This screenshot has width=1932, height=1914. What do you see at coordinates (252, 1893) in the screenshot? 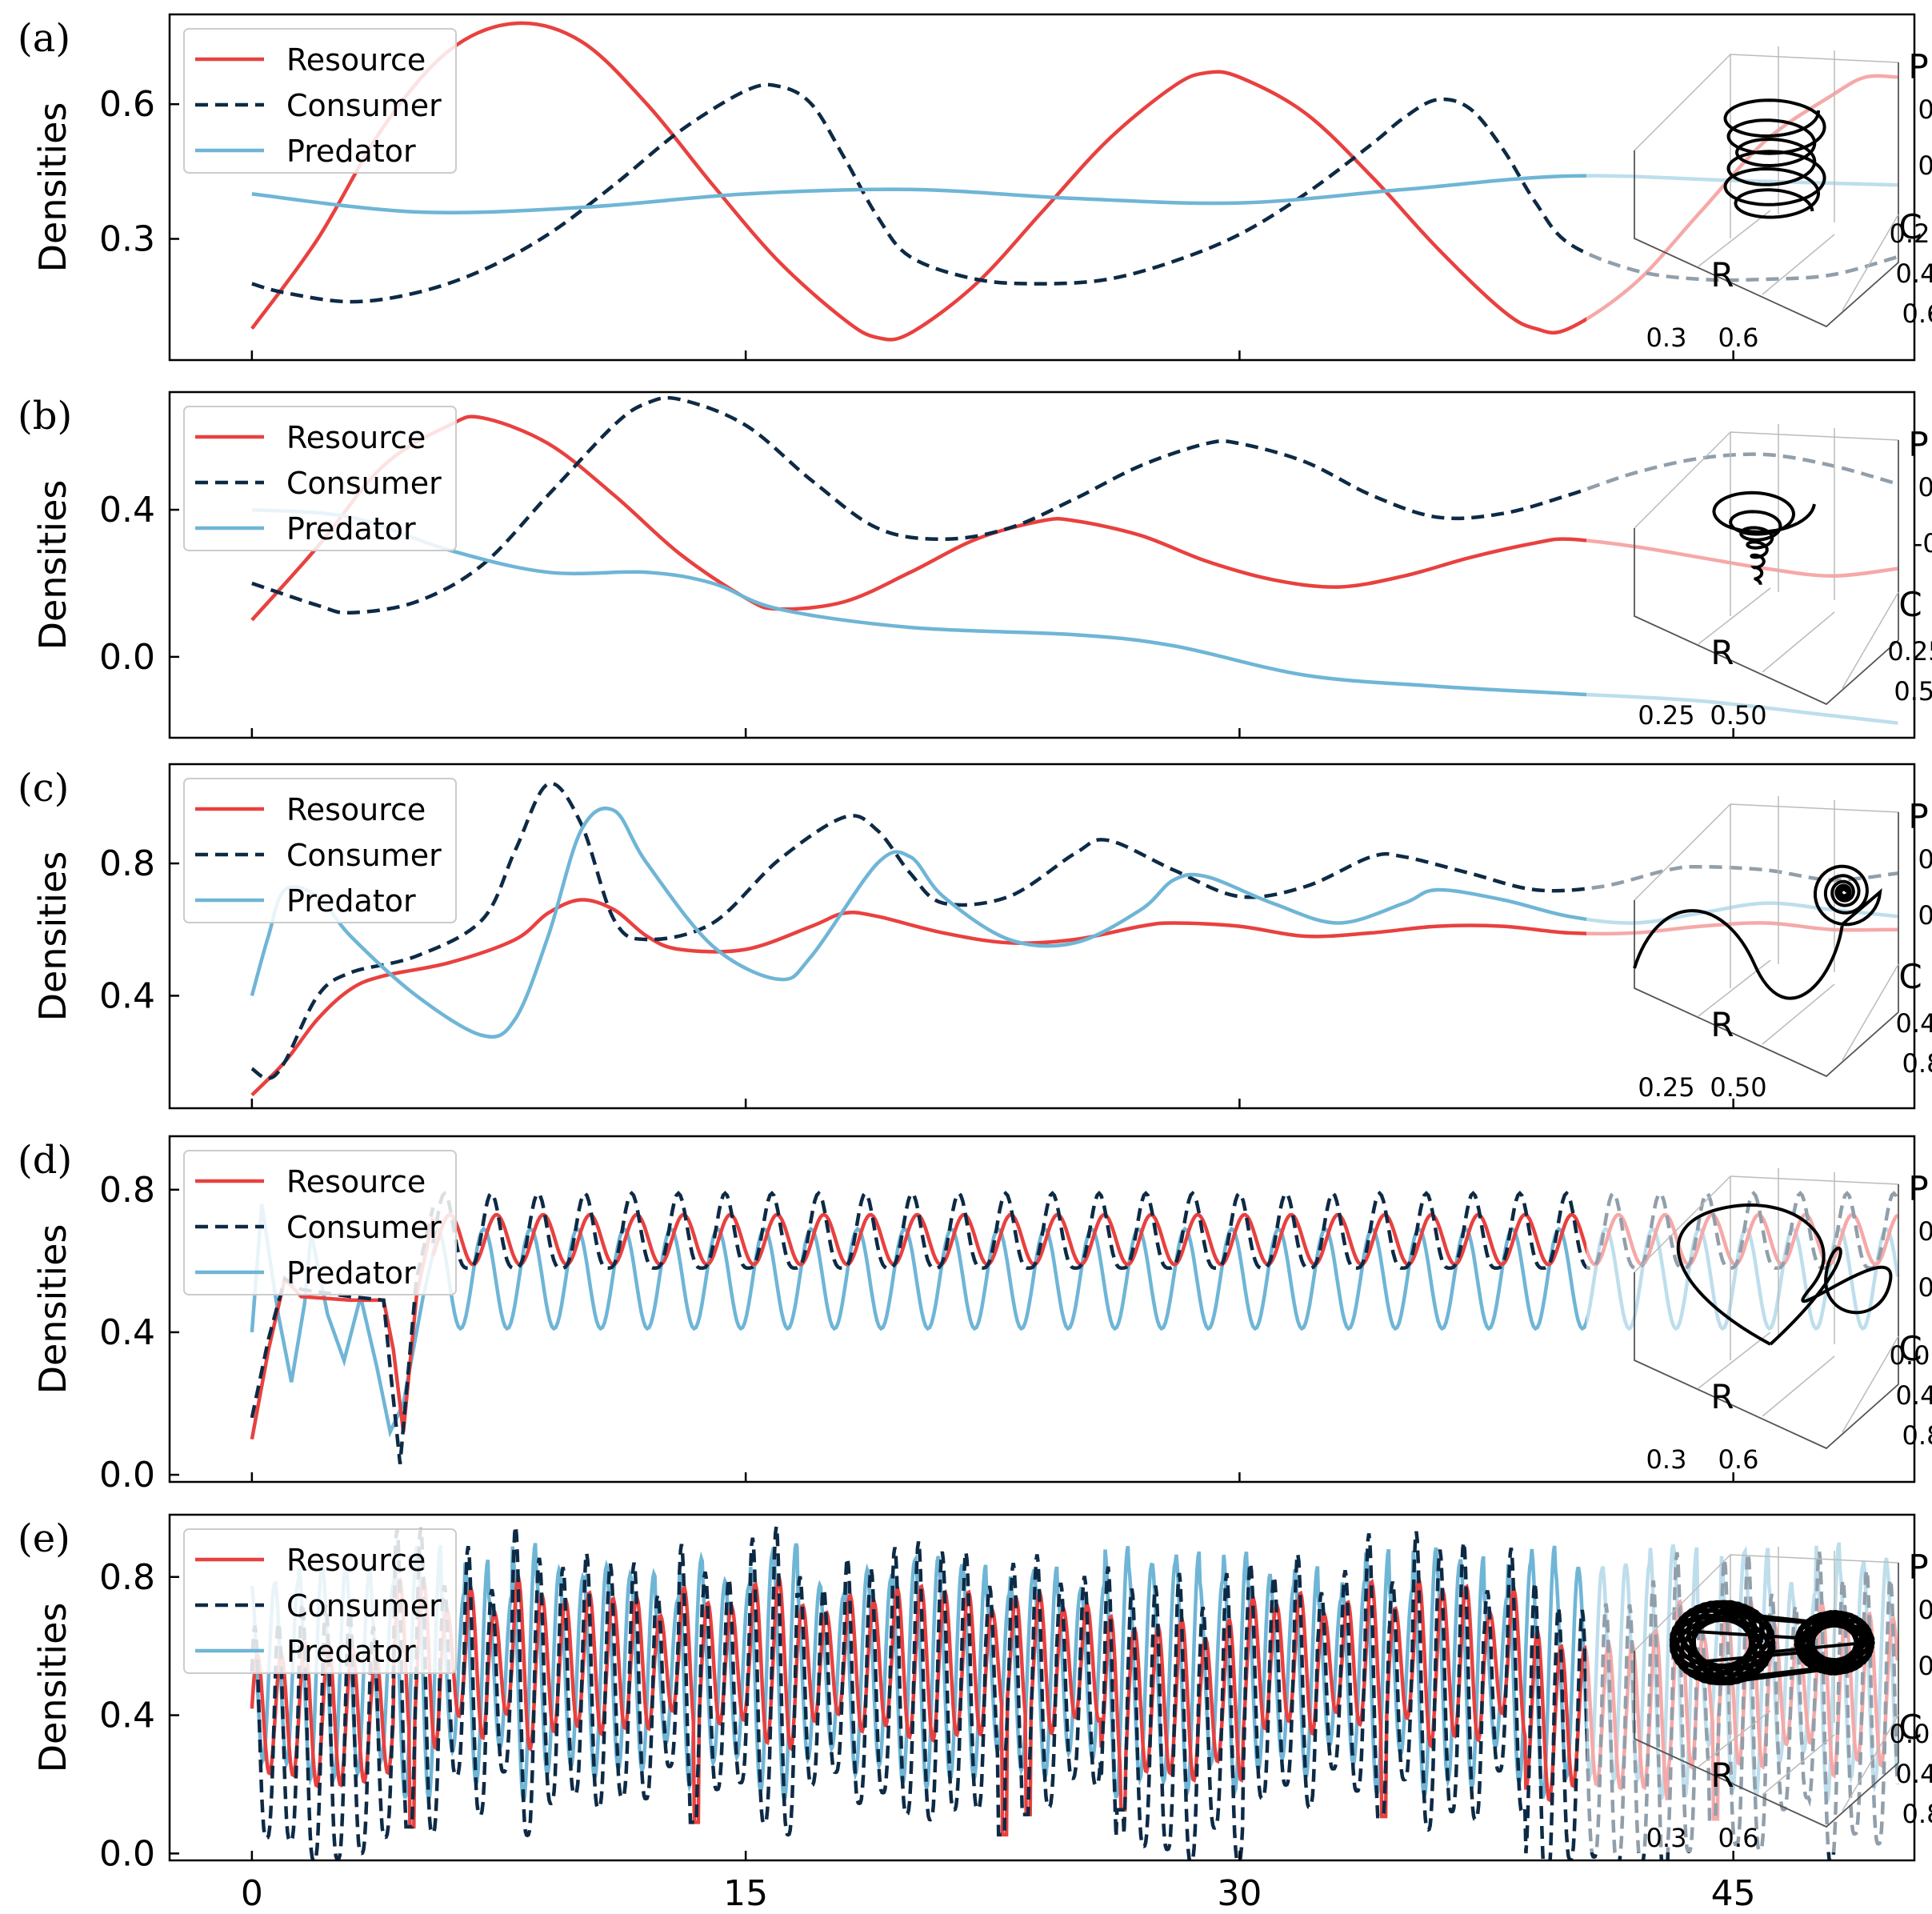
I see `x-tick-label: 0` at bounding box center [252, 1893].